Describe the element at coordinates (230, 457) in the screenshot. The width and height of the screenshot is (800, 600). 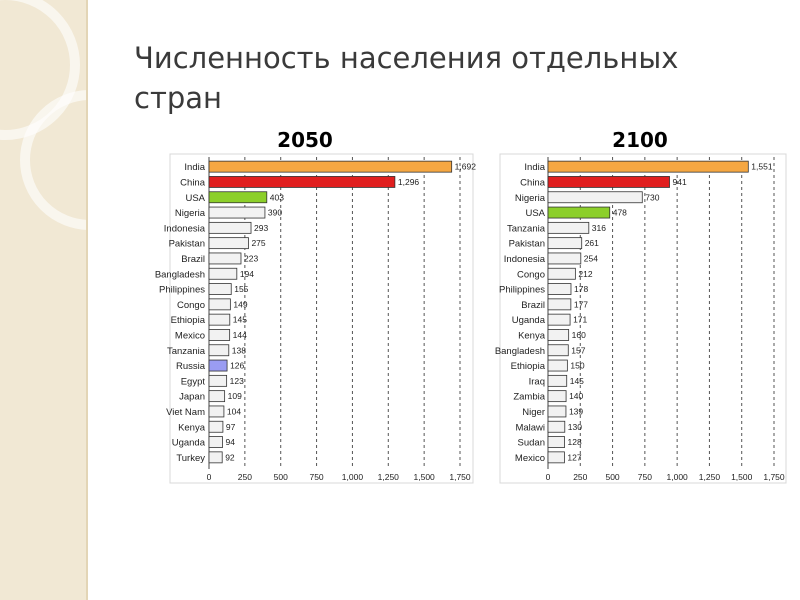
I see `data-label: 92` at that location.